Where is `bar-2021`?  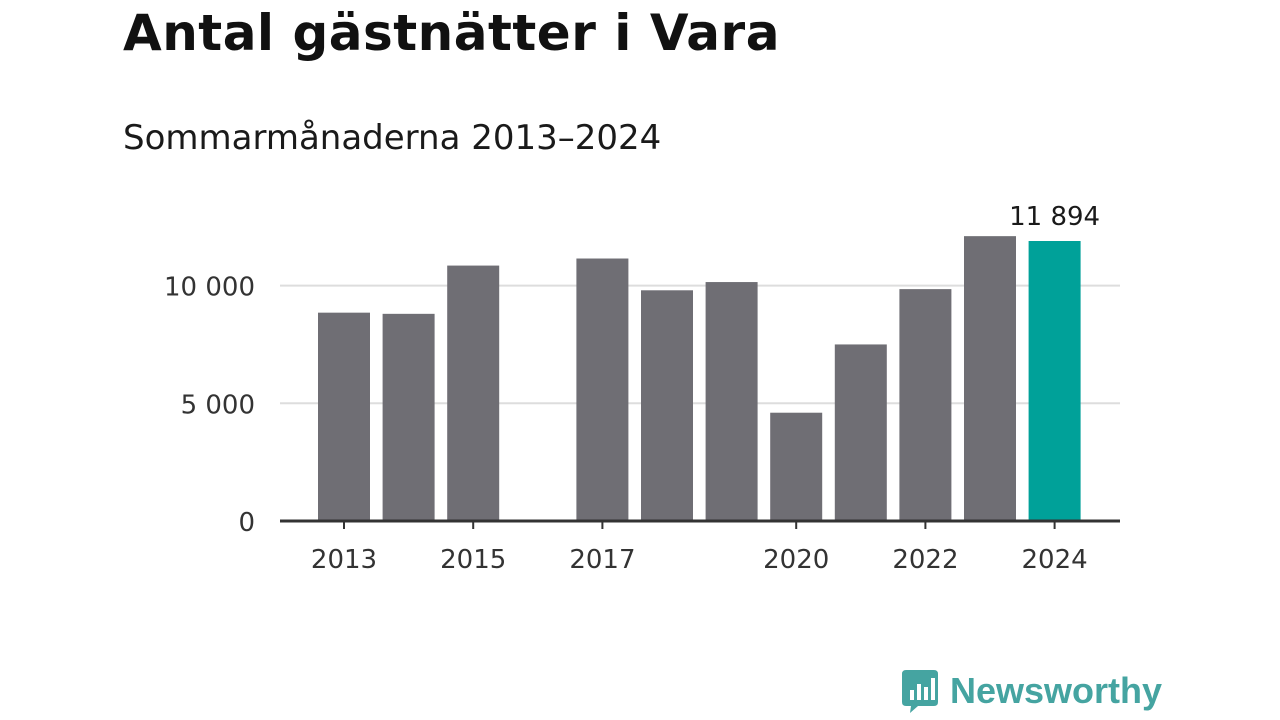
bar-2021 is located at coordinates (860, 432).